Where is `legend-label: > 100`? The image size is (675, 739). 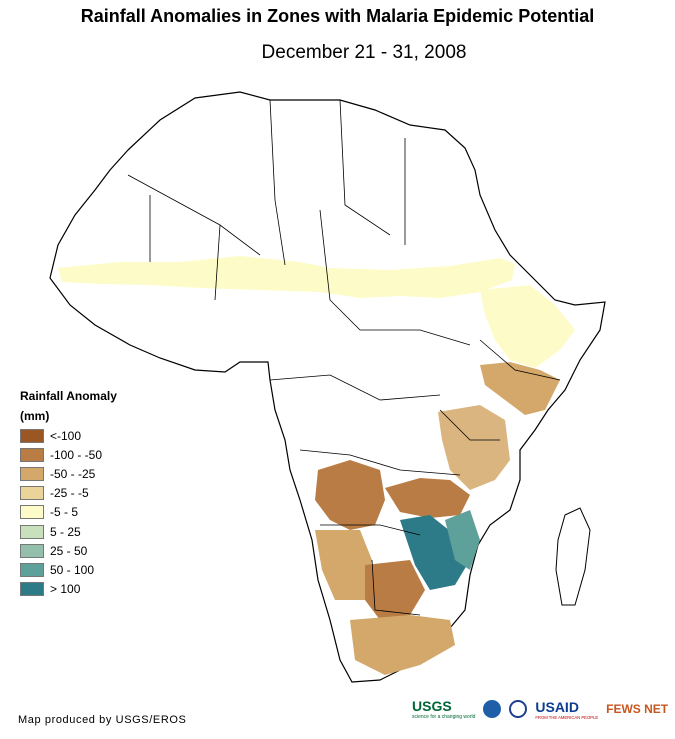
legend-label: > 100 is located at coordinates (65, 589).